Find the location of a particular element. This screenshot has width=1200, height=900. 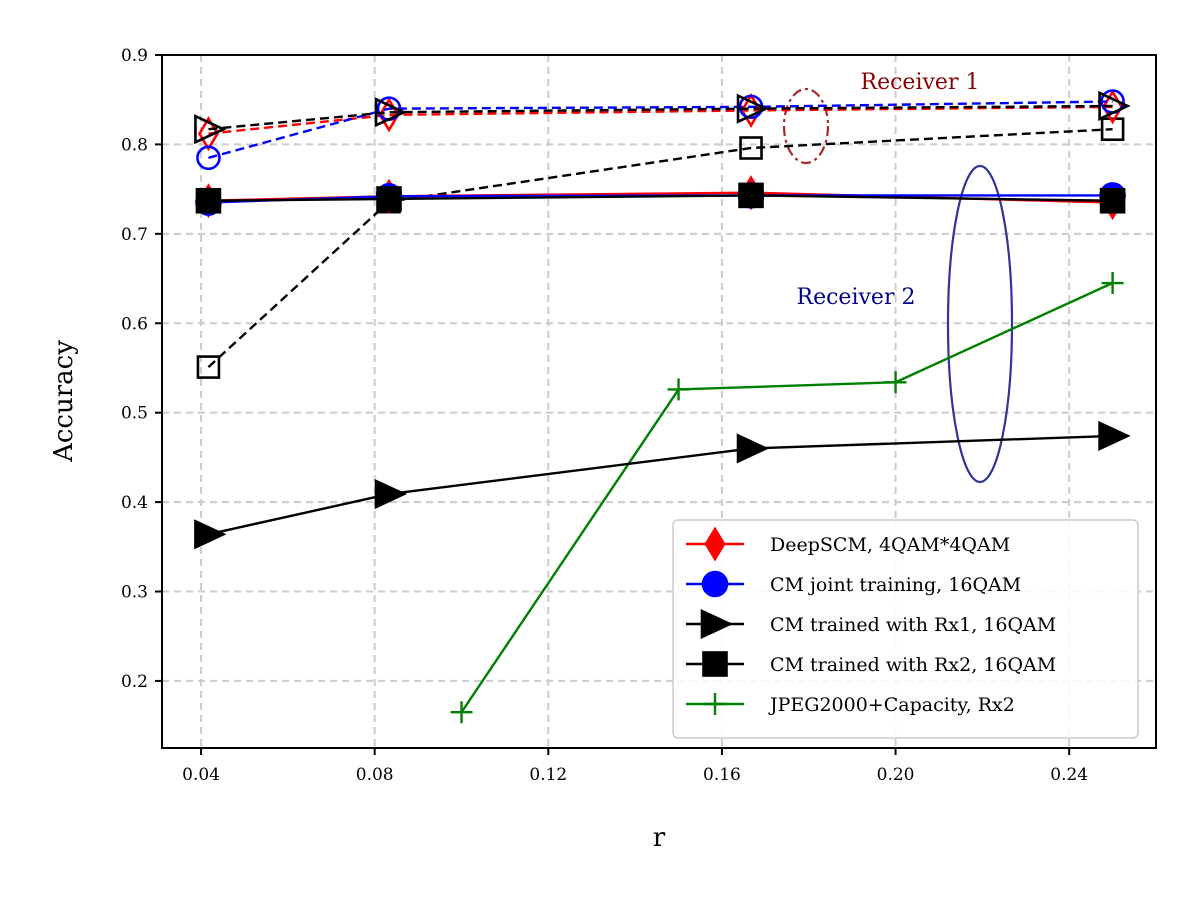

legend-label: CM trained with Rx1, 16QAM is located at coordinates (913, 625).